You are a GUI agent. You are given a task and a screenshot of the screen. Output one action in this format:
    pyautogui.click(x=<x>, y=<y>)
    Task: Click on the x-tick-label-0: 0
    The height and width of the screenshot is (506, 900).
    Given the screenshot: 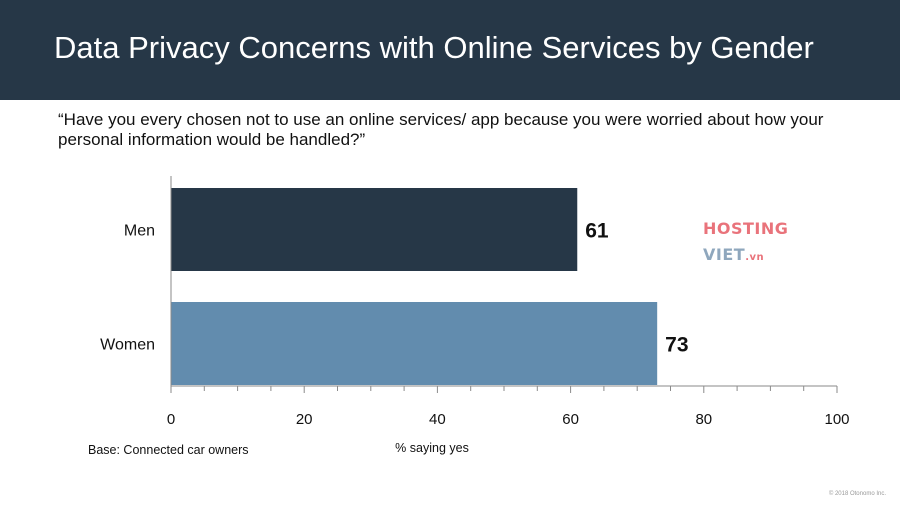 What is the action you would take?
    pyautogui.click(x=171, y=419)
    